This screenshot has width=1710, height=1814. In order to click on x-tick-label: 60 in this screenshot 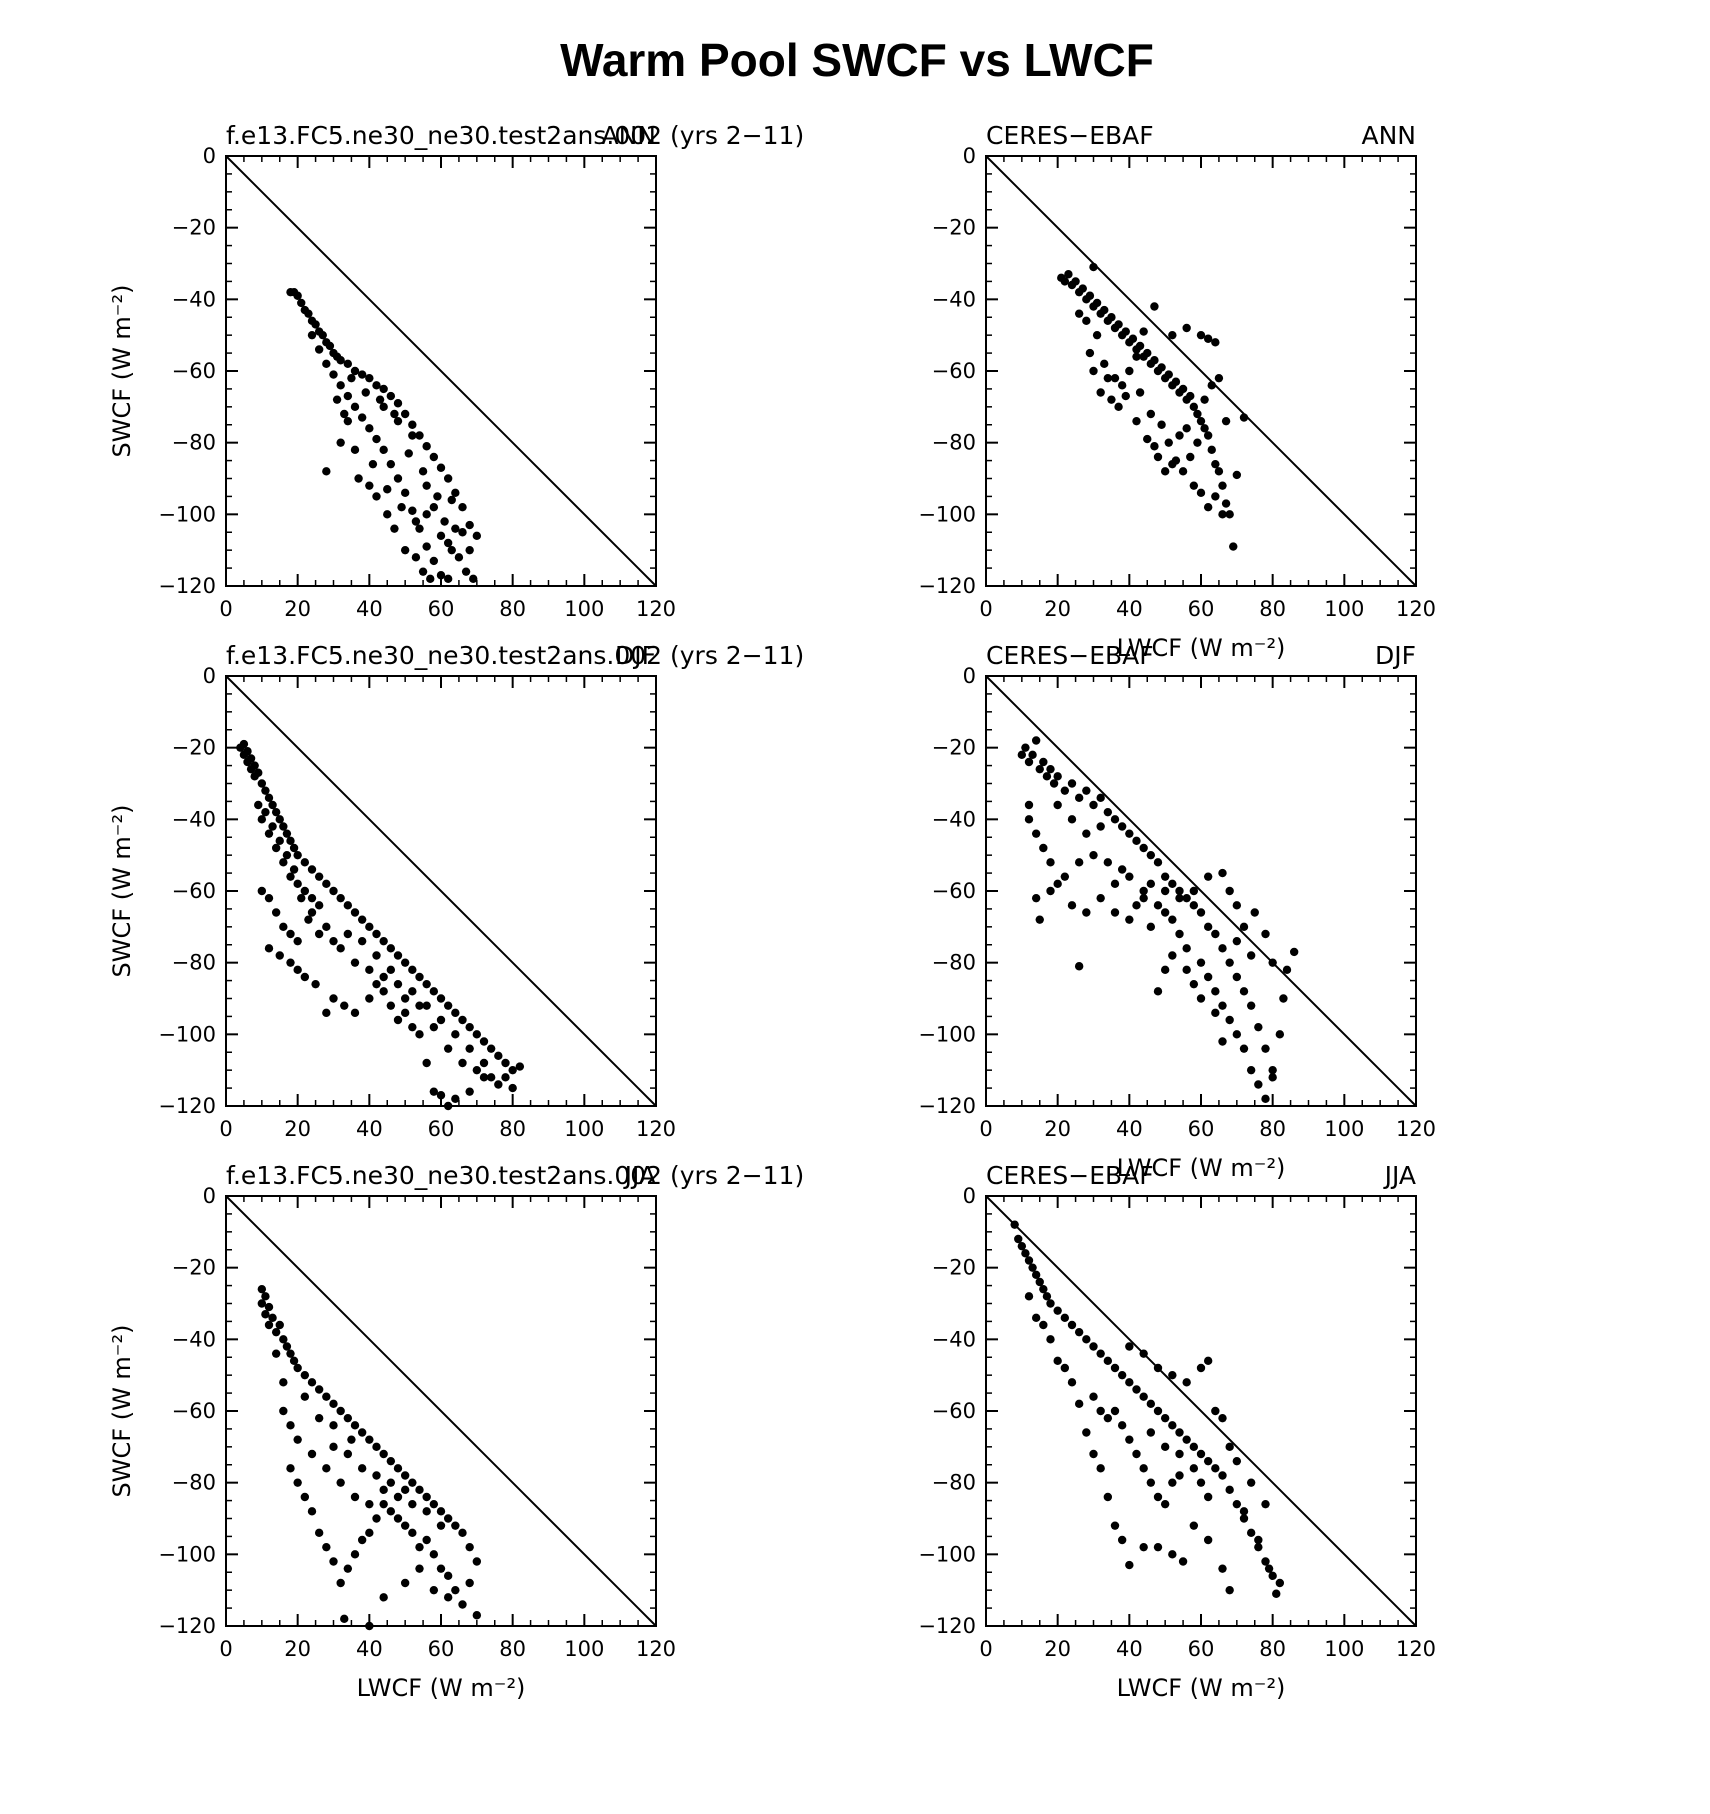, I will do `click(441, 1649)`.